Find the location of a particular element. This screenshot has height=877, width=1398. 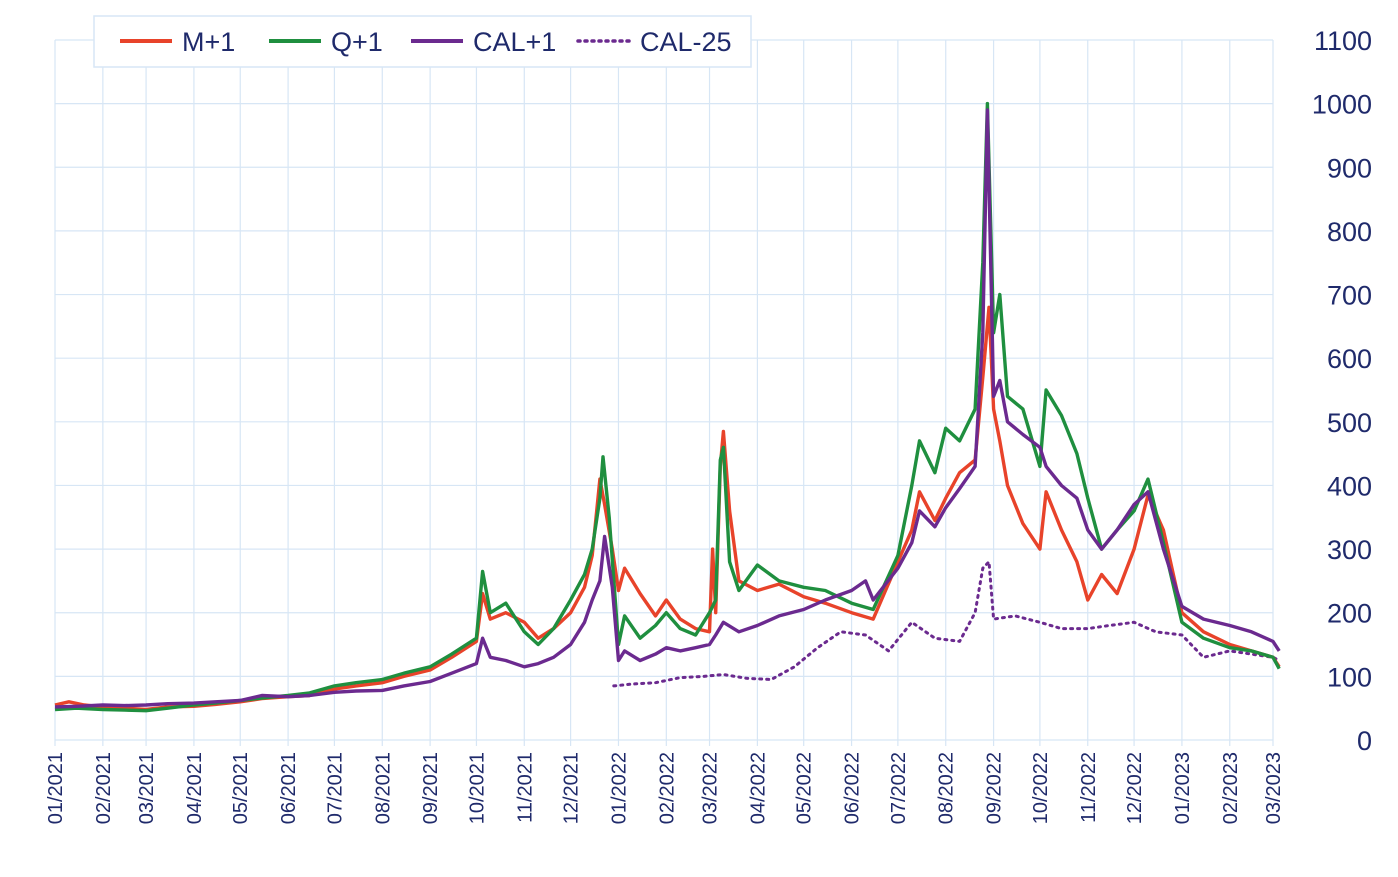

legend-entry-cal25: CAL-25 is located at coordinates (654, 42).